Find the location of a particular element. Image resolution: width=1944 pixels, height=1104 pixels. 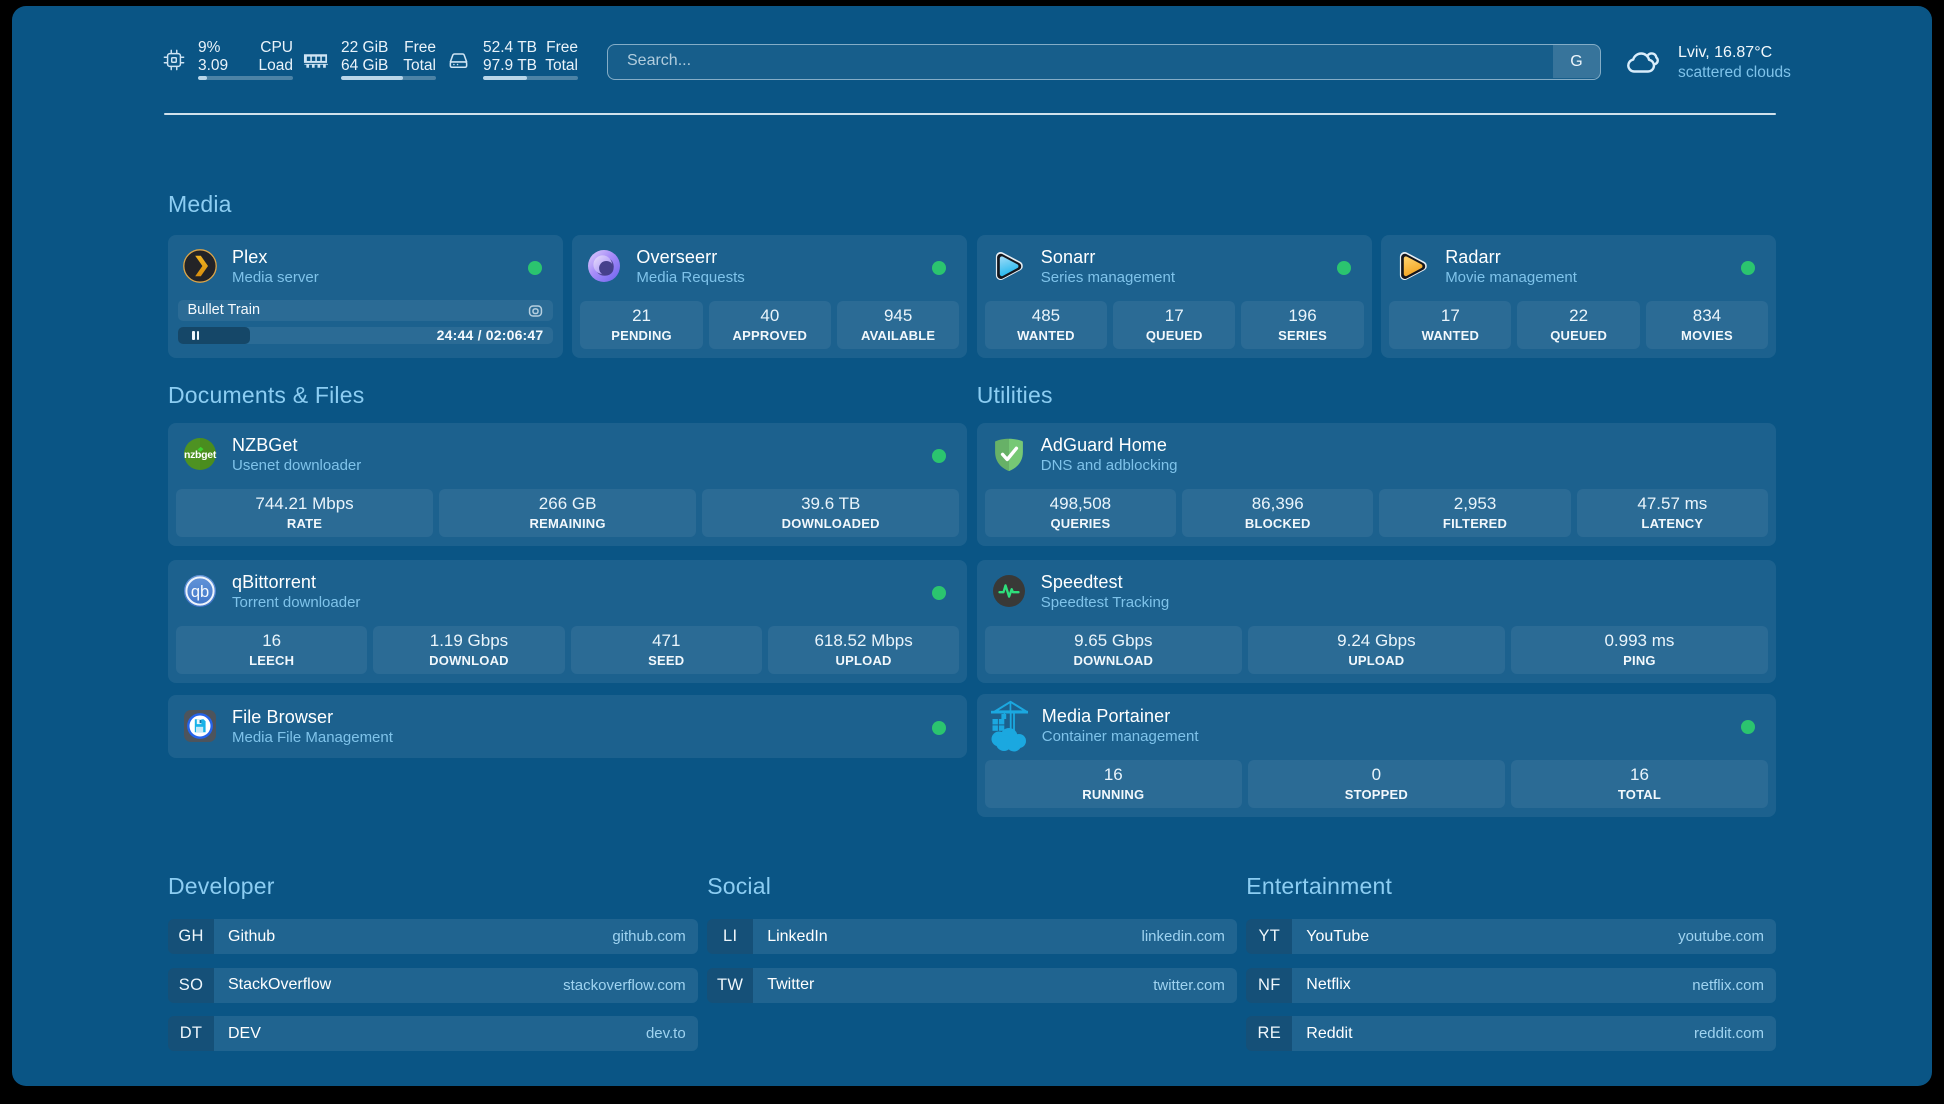

svg-text: qb is located at coordinates (200, 592).